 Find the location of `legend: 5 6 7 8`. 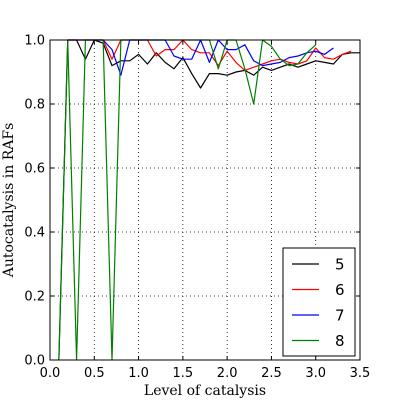

legend: 5 6 7 8 is located at coordinates (319, 302).